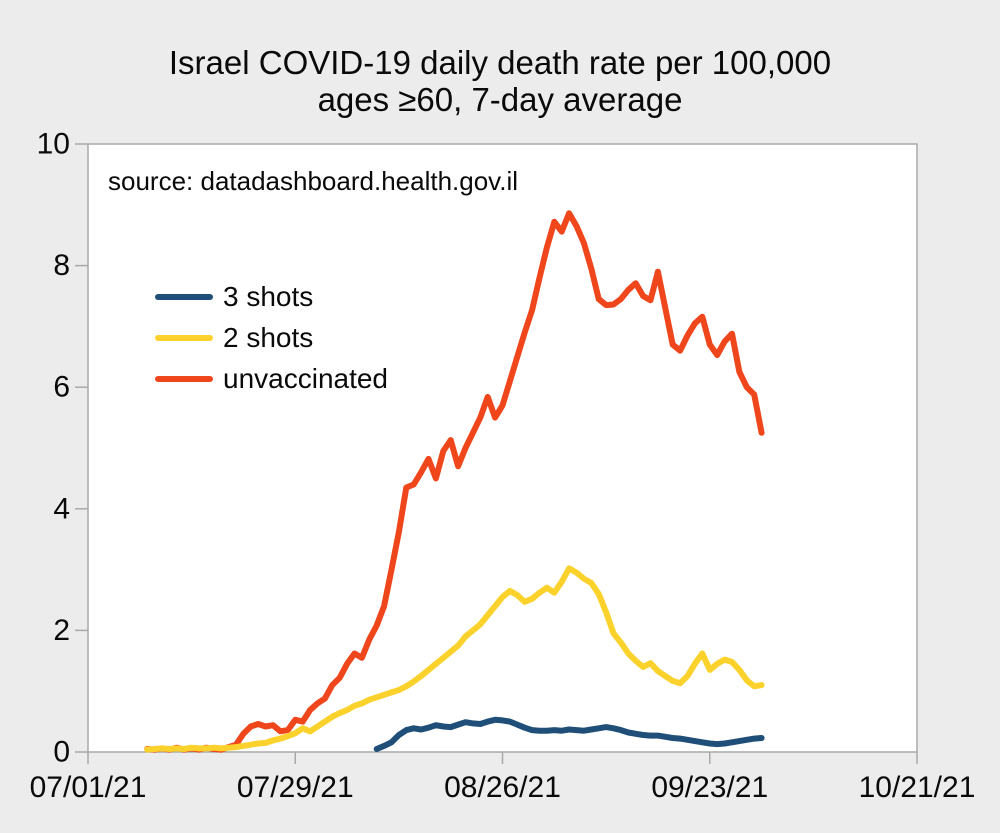 This screenshot has height=833, width=1000. Describe the element at coordinates (61, 265) in the screenshot. I see `y-tick-label: 8` at that location.